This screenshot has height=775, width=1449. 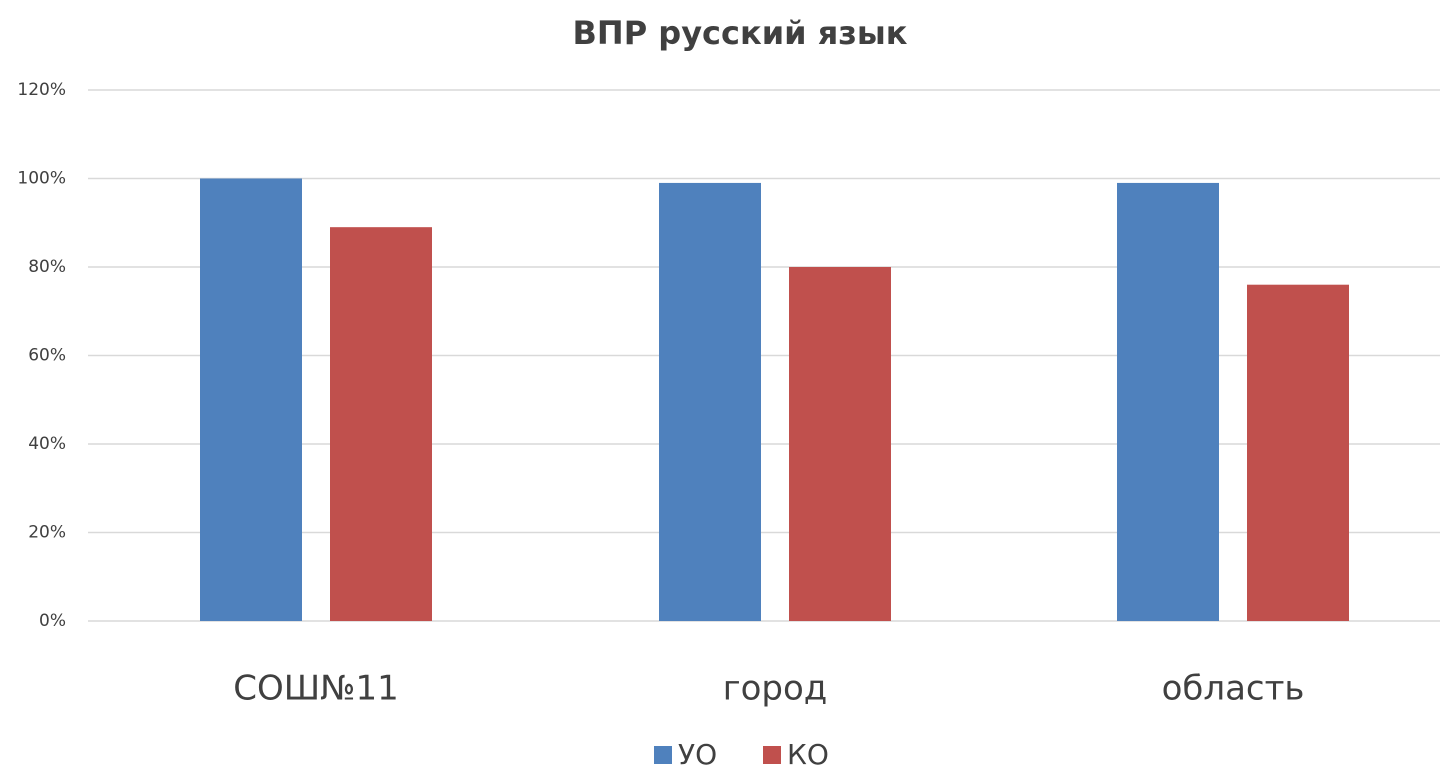 What do you see at coordinates (315, 689) in the screenshot?
I see `x-tick-label: СОШ№11` at bounding box center [315, 689].